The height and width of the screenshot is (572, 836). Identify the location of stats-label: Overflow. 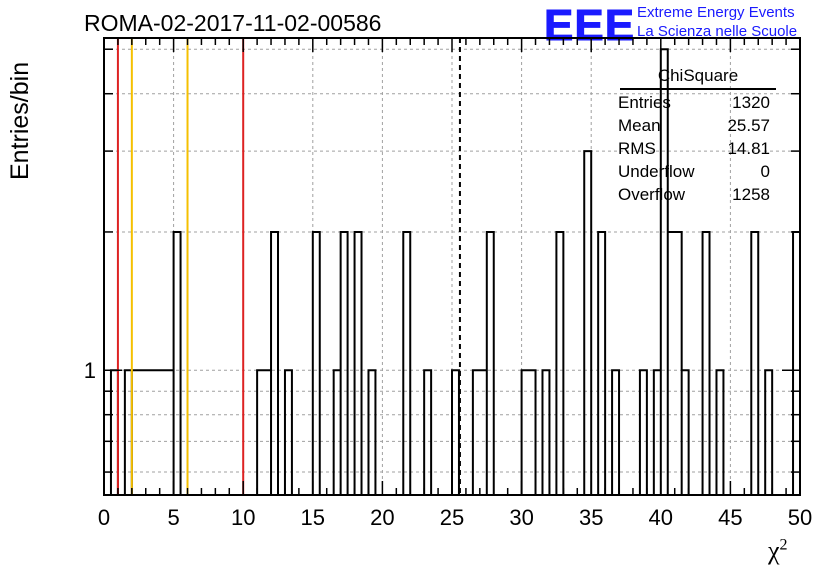
(652, 194).